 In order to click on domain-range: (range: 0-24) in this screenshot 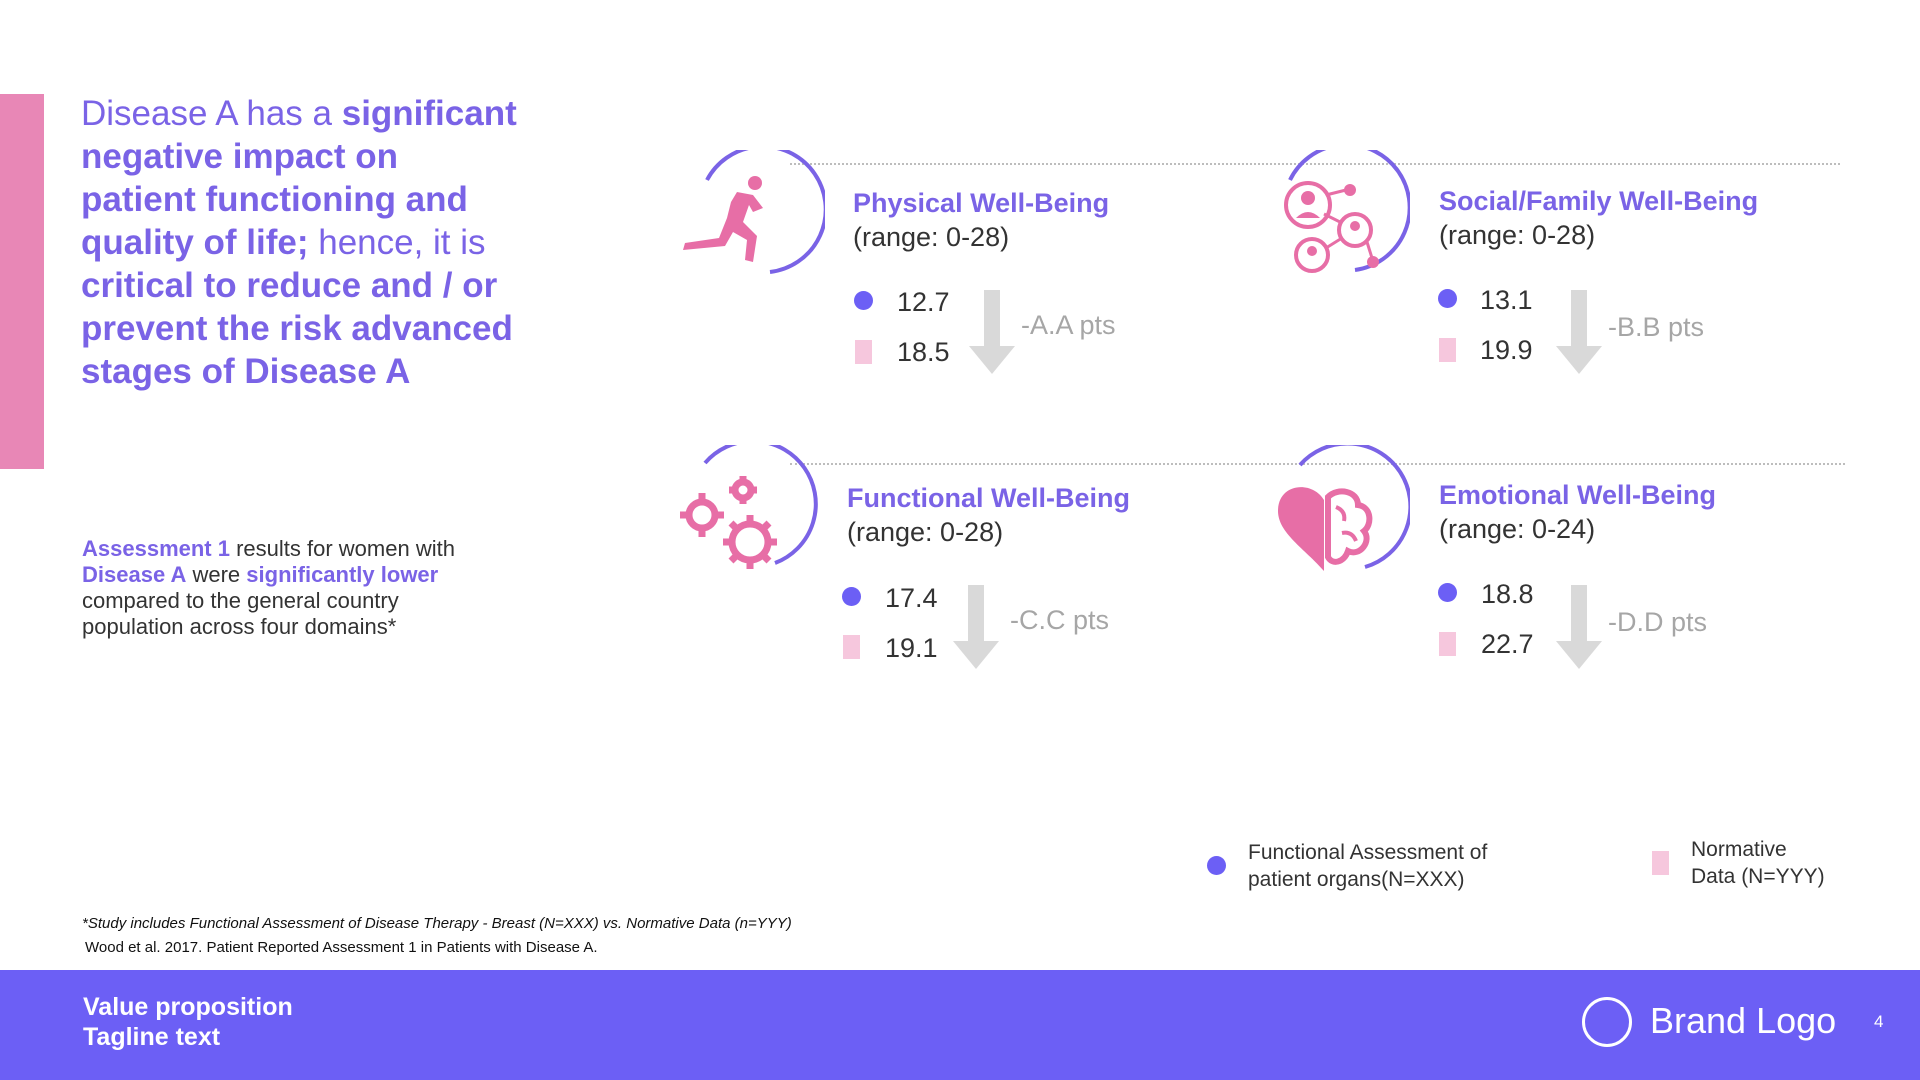, I will do `click(1517, 529)`.